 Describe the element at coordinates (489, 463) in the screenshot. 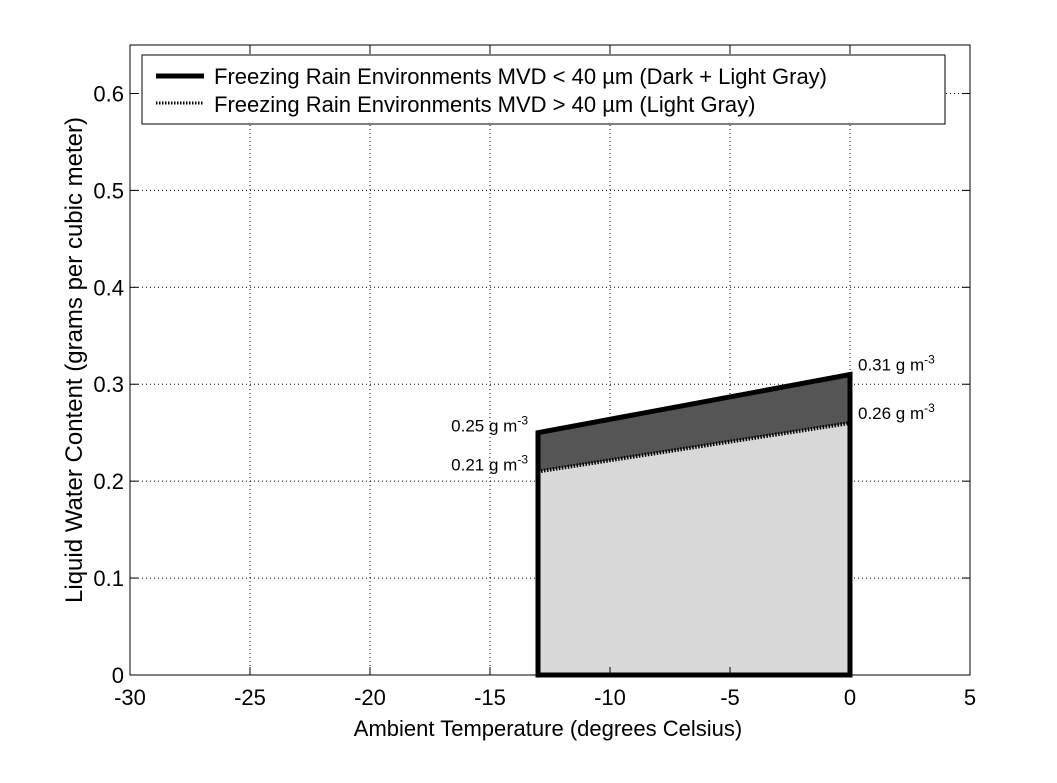

I see `value-annotation: 0.21 g m-3` at that location.